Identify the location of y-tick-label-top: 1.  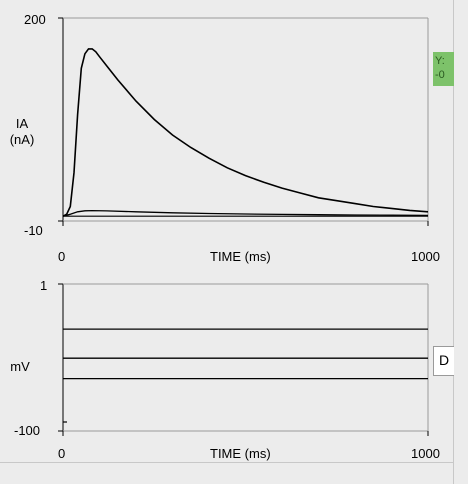
(43, 285).